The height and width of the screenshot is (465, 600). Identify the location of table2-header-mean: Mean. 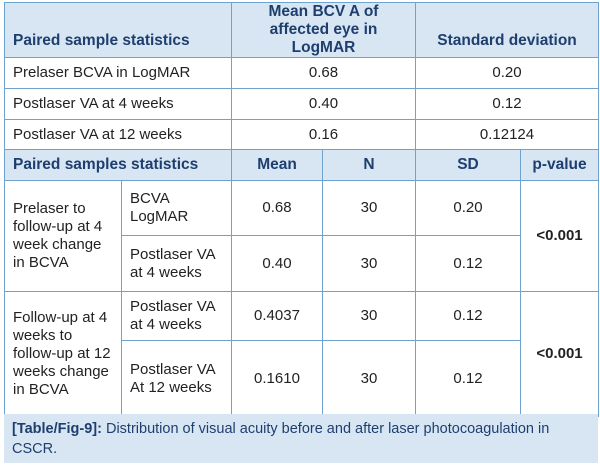
(277, 165).